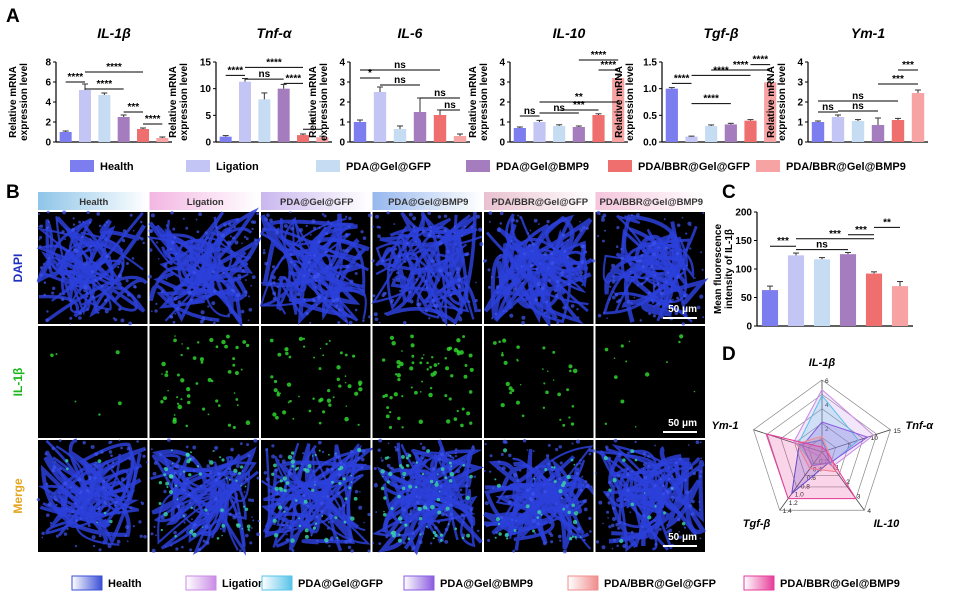 The height and width of the screenshot is (602, 955). What do you see at coordinates (827, 405) in the screenshot?
I see `radar-tick-label: 4` at bounding box center [827, 405].